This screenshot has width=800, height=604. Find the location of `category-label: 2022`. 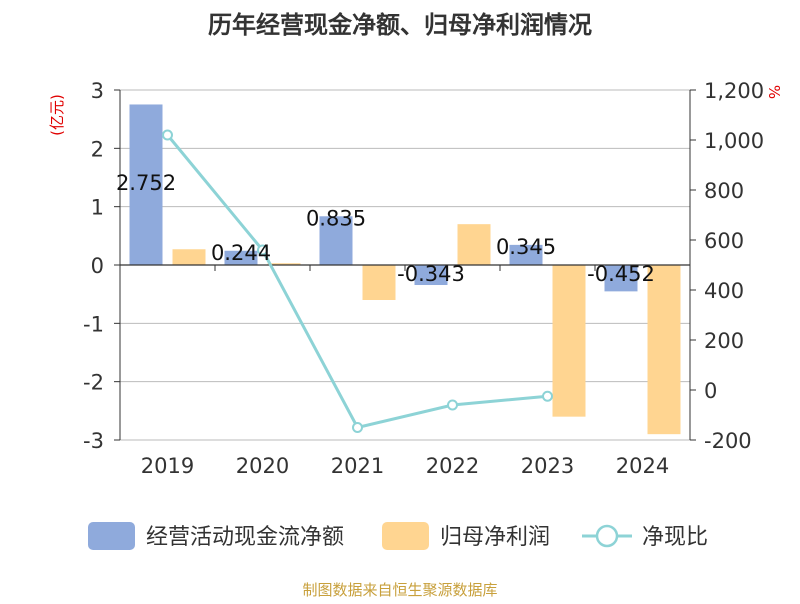

category-label: 2022 is located at coordinates (452, 466).